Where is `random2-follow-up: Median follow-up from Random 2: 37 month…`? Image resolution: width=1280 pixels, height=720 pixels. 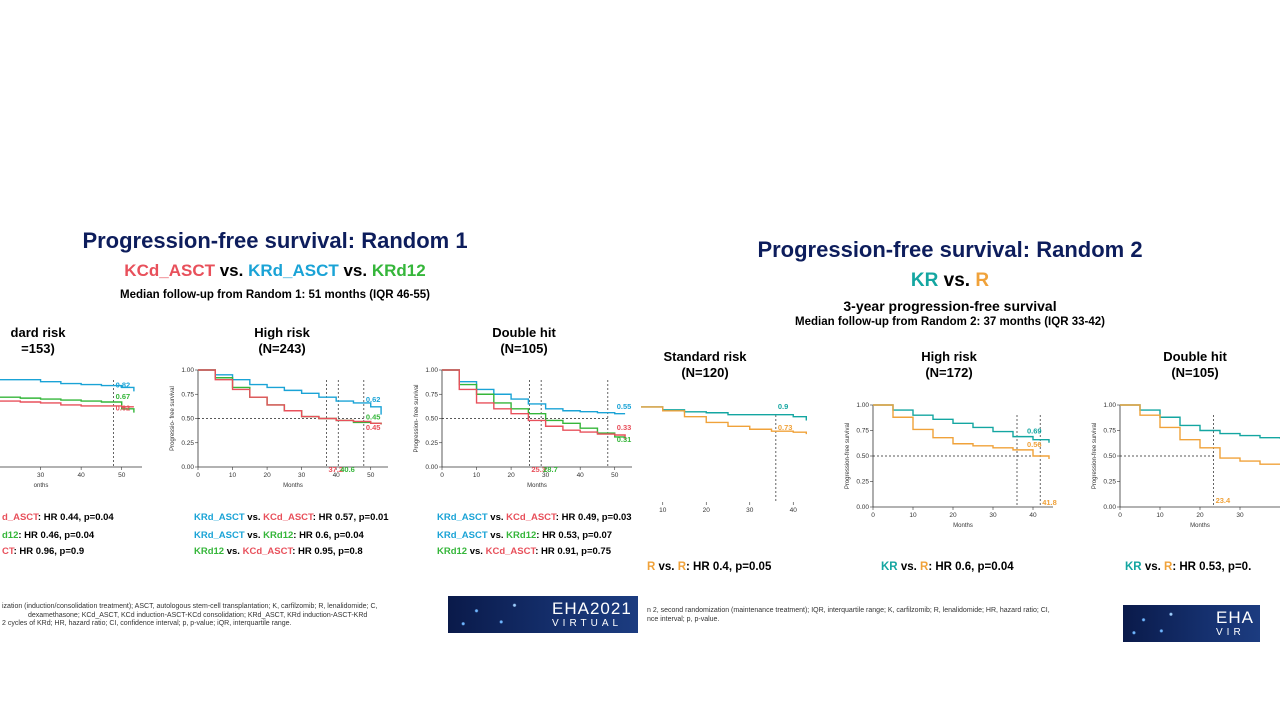
random2-follow-up: Median follow-up from Random 2: 37 month… is located at coordinates (950, 322).